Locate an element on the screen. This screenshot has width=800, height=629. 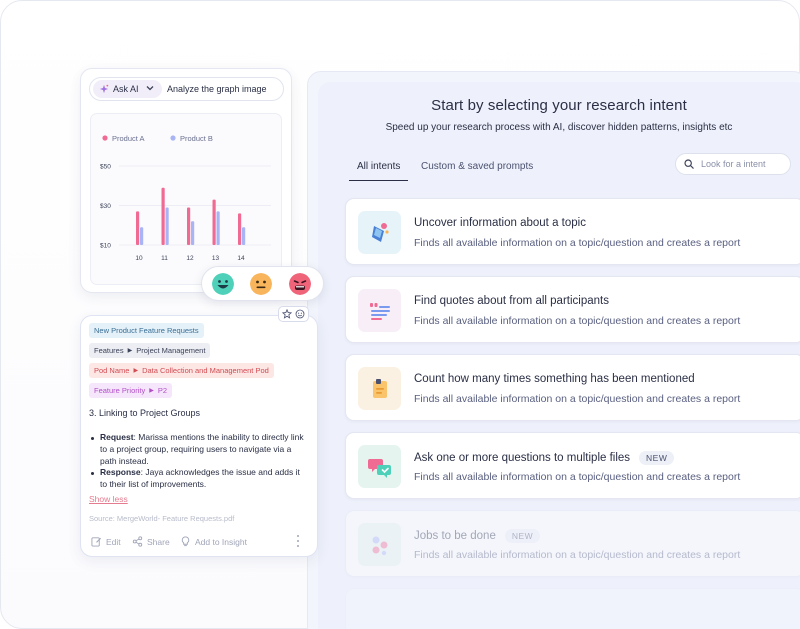
legend-label: Product B is located at coordinates (196, 138).